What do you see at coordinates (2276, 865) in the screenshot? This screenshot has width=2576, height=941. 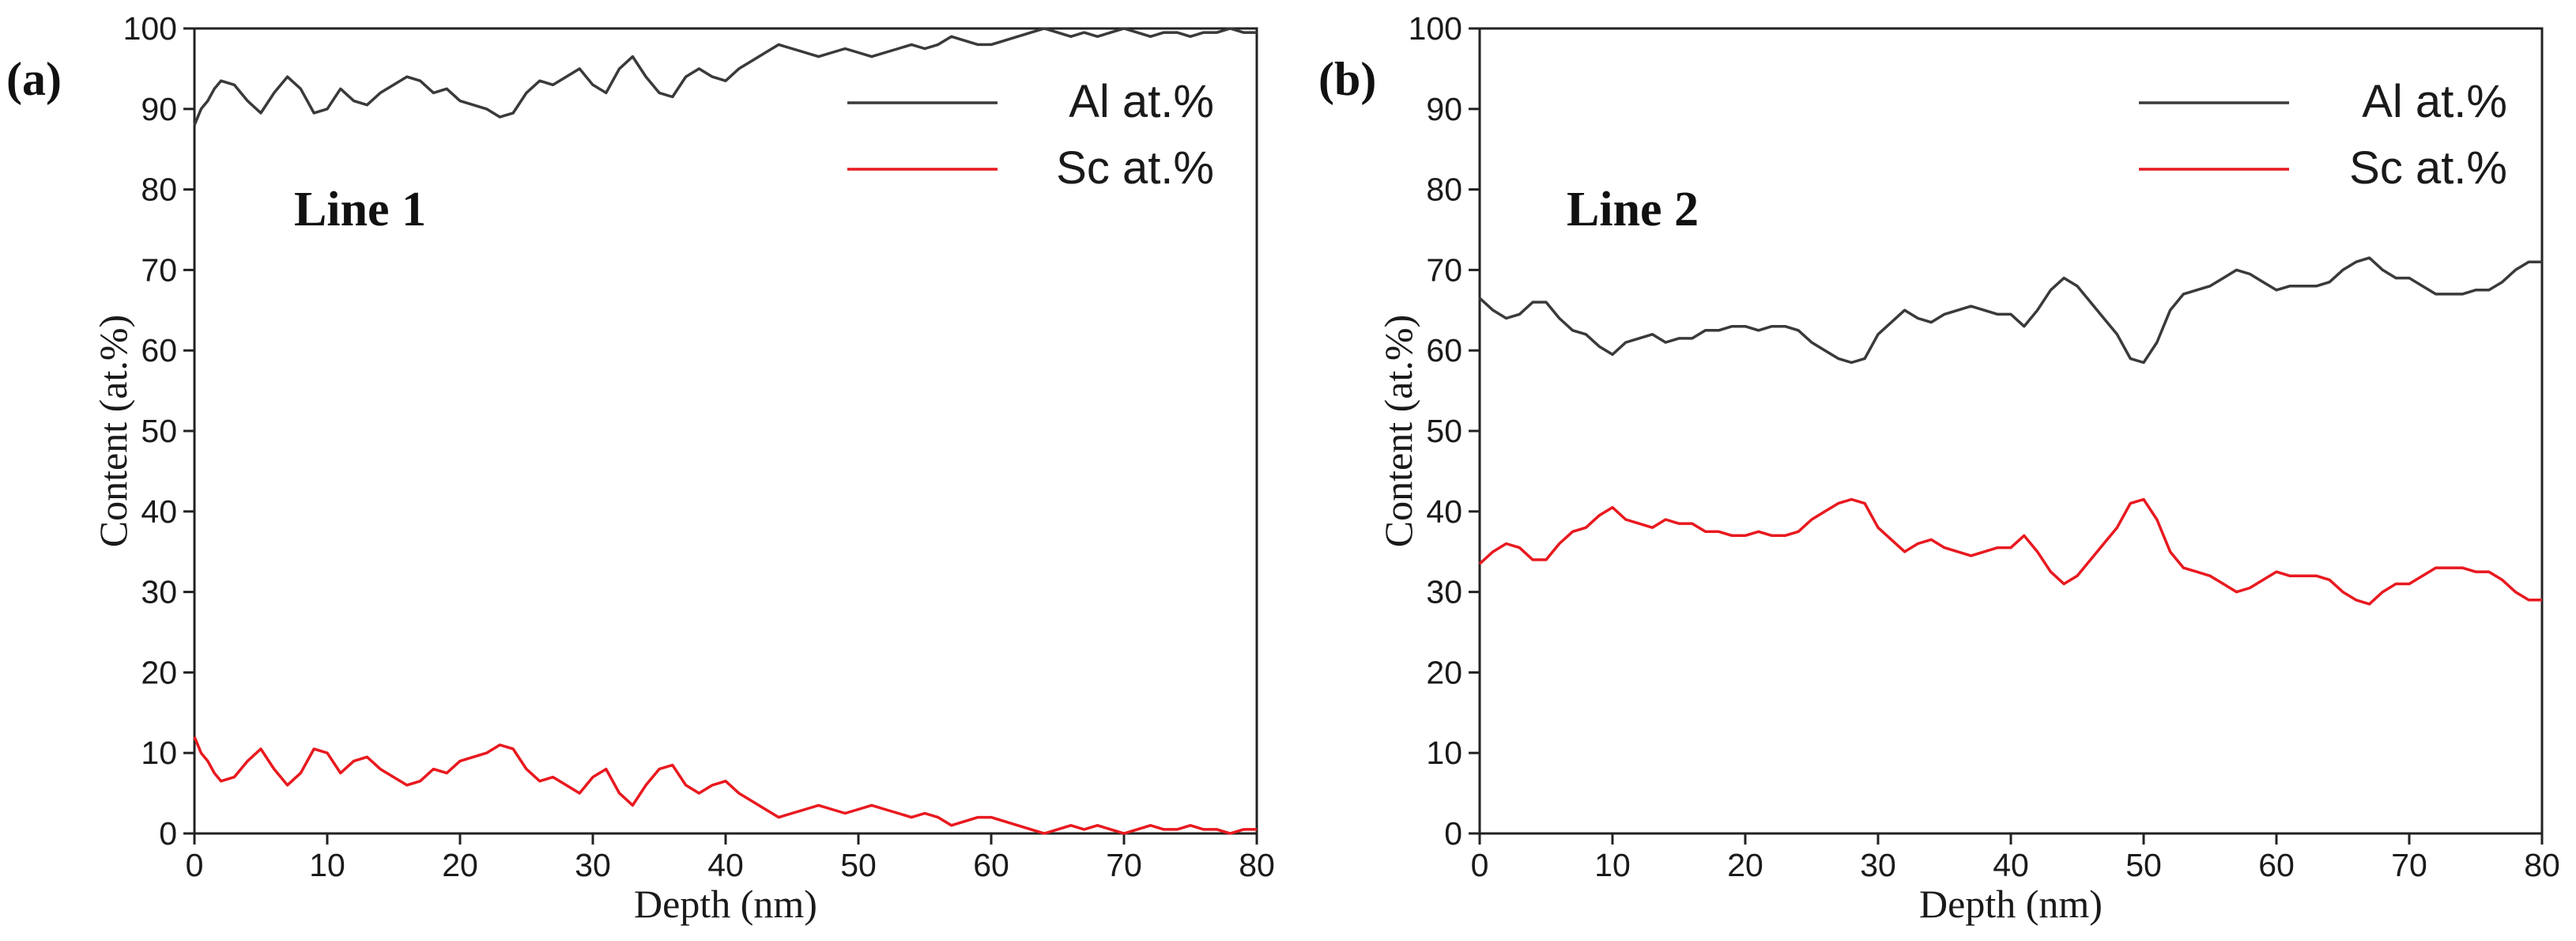 I see `panel-b-x-tick-label: 60` at bounding box center [2276, 865].